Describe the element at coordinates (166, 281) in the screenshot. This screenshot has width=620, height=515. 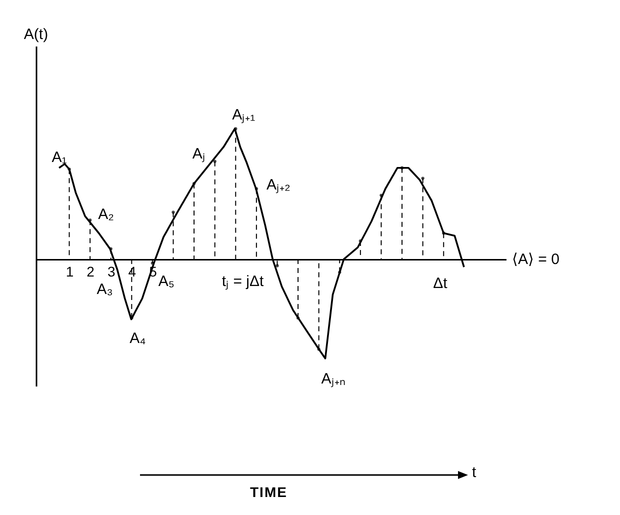
I see `annotation: A₅` at that location.